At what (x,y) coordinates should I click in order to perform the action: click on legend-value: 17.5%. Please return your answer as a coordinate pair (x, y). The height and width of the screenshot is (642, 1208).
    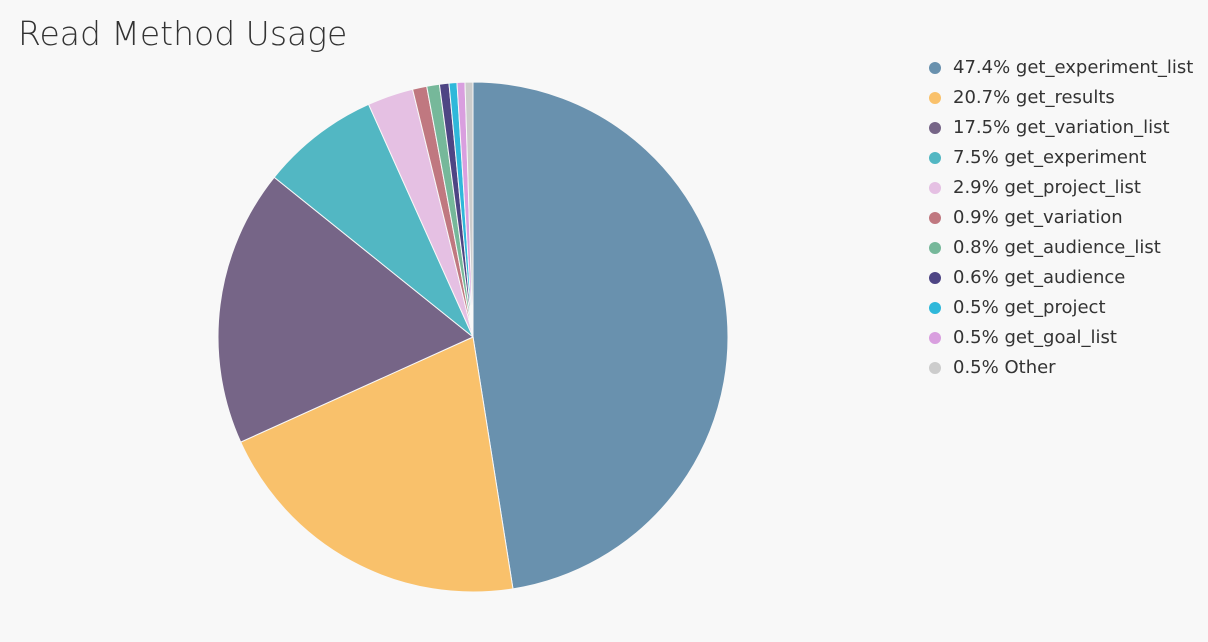
    Looking at the image, I should click on (981, 127).